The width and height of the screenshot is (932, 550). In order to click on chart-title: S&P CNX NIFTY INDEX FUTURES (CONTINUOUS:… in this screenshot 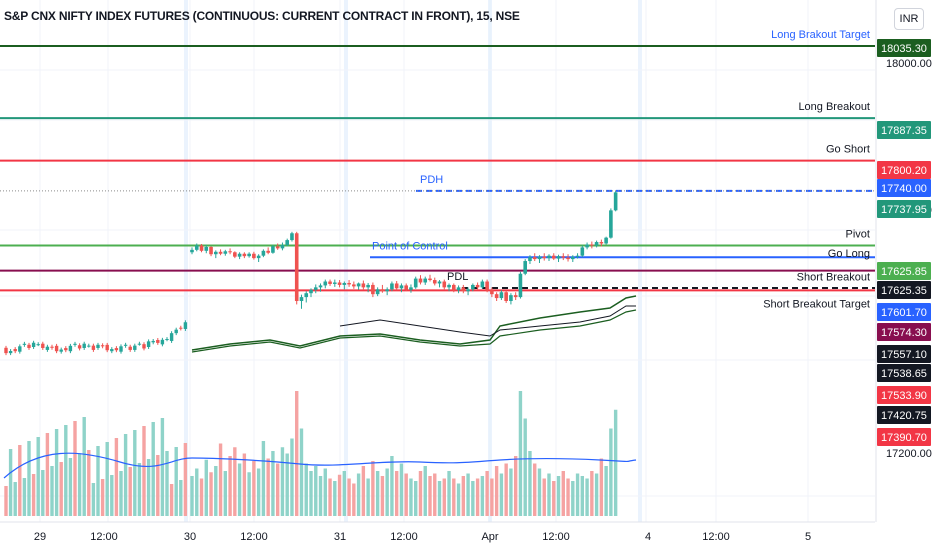, I will do `click(262, 16)`.